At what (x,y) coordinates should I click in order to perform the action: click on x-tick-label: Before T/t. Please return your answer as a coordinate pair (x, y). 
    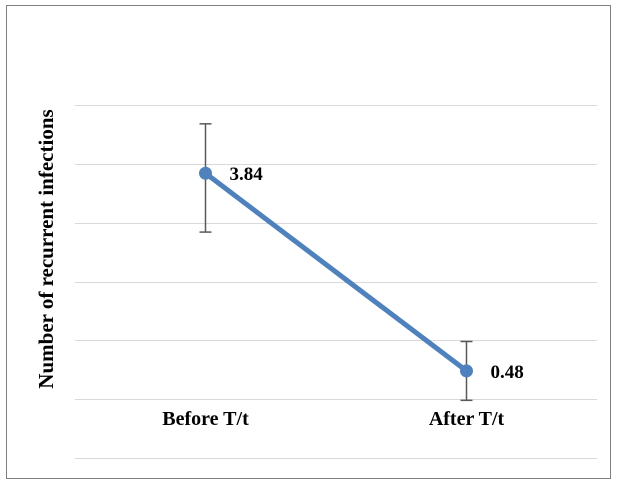
    Looking at the image, I should click on (205, 419).